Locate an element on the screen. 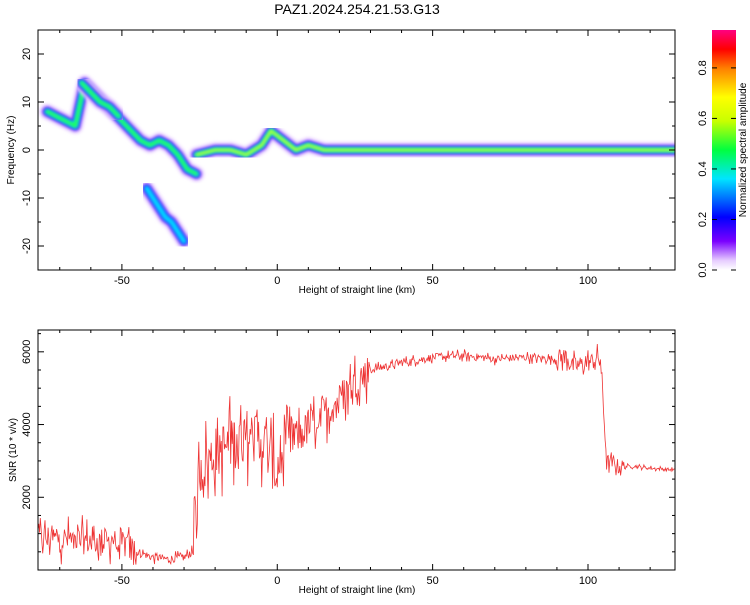  bottom-y-axis-label: SNR (10 * v/v) is located at coordinates (13, 450).